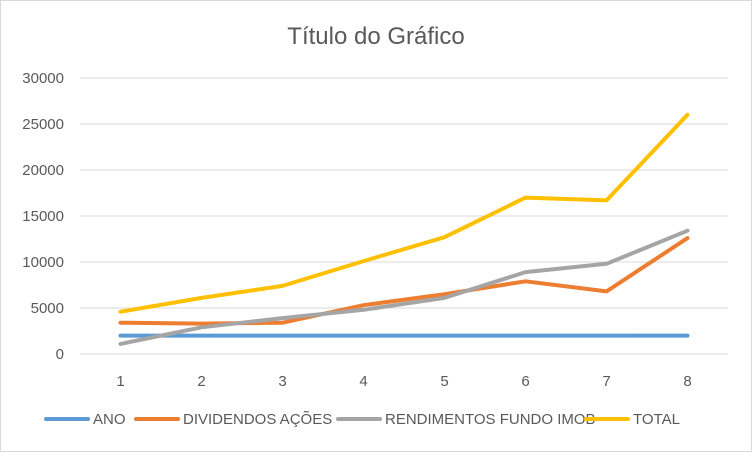 Image resolution: width=752 pixels, height=452 pixels. I want to click on x-tick-label: 2, so click(201, 381).